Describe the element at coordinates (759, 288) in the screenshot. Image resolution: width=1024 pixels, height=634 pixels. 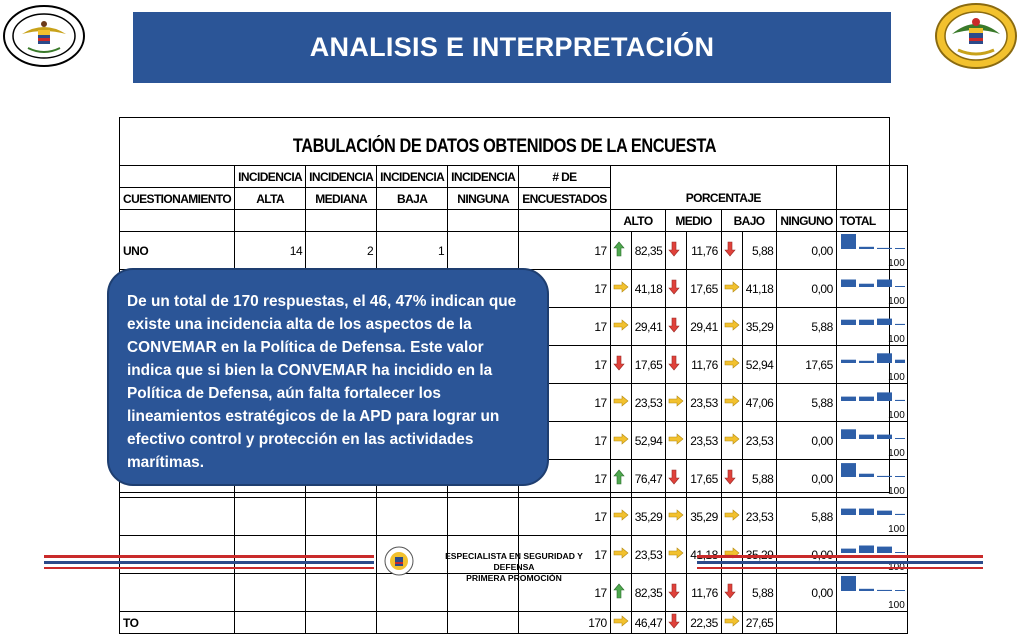
I see `cell-bajo: 41,18` at that location.